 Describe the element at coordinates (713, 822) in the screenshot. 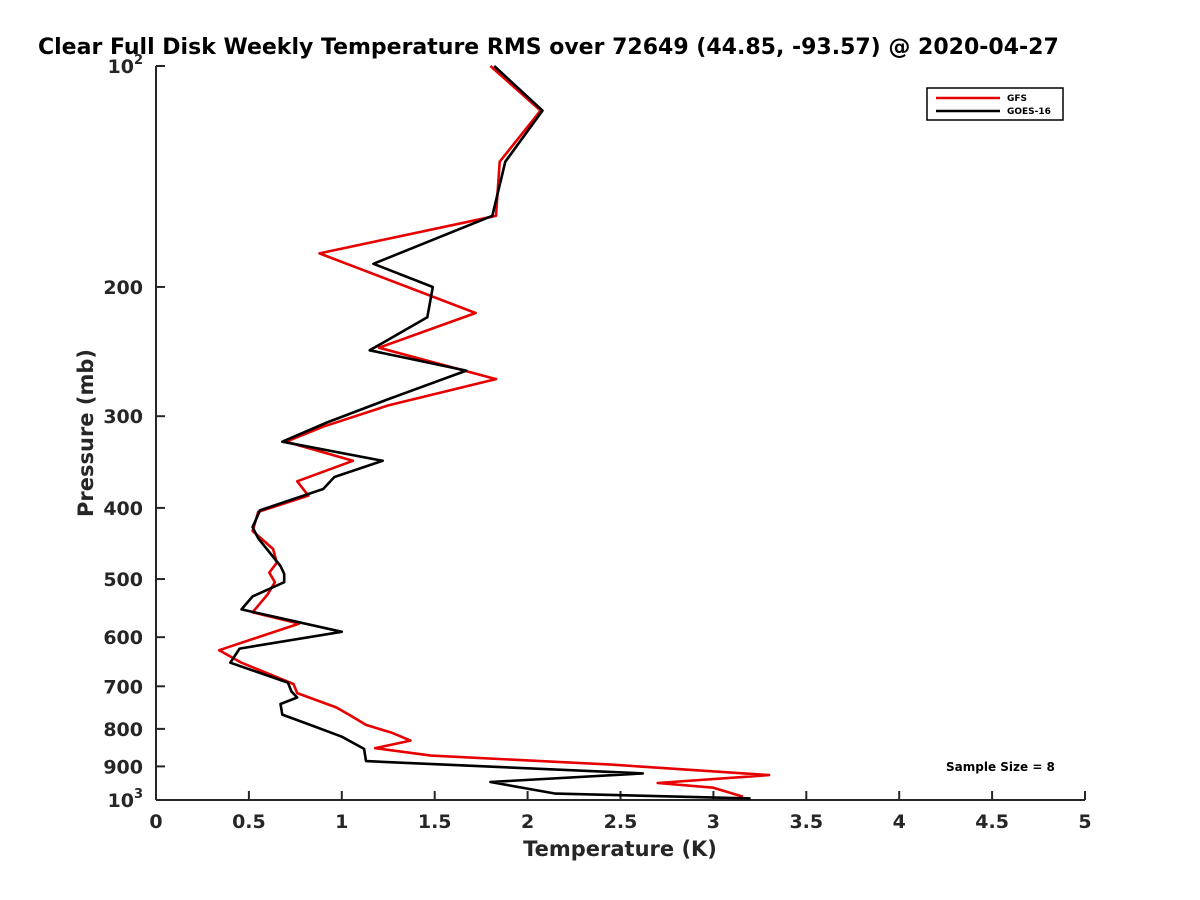

I see `x-tick-label: 3` at that location.